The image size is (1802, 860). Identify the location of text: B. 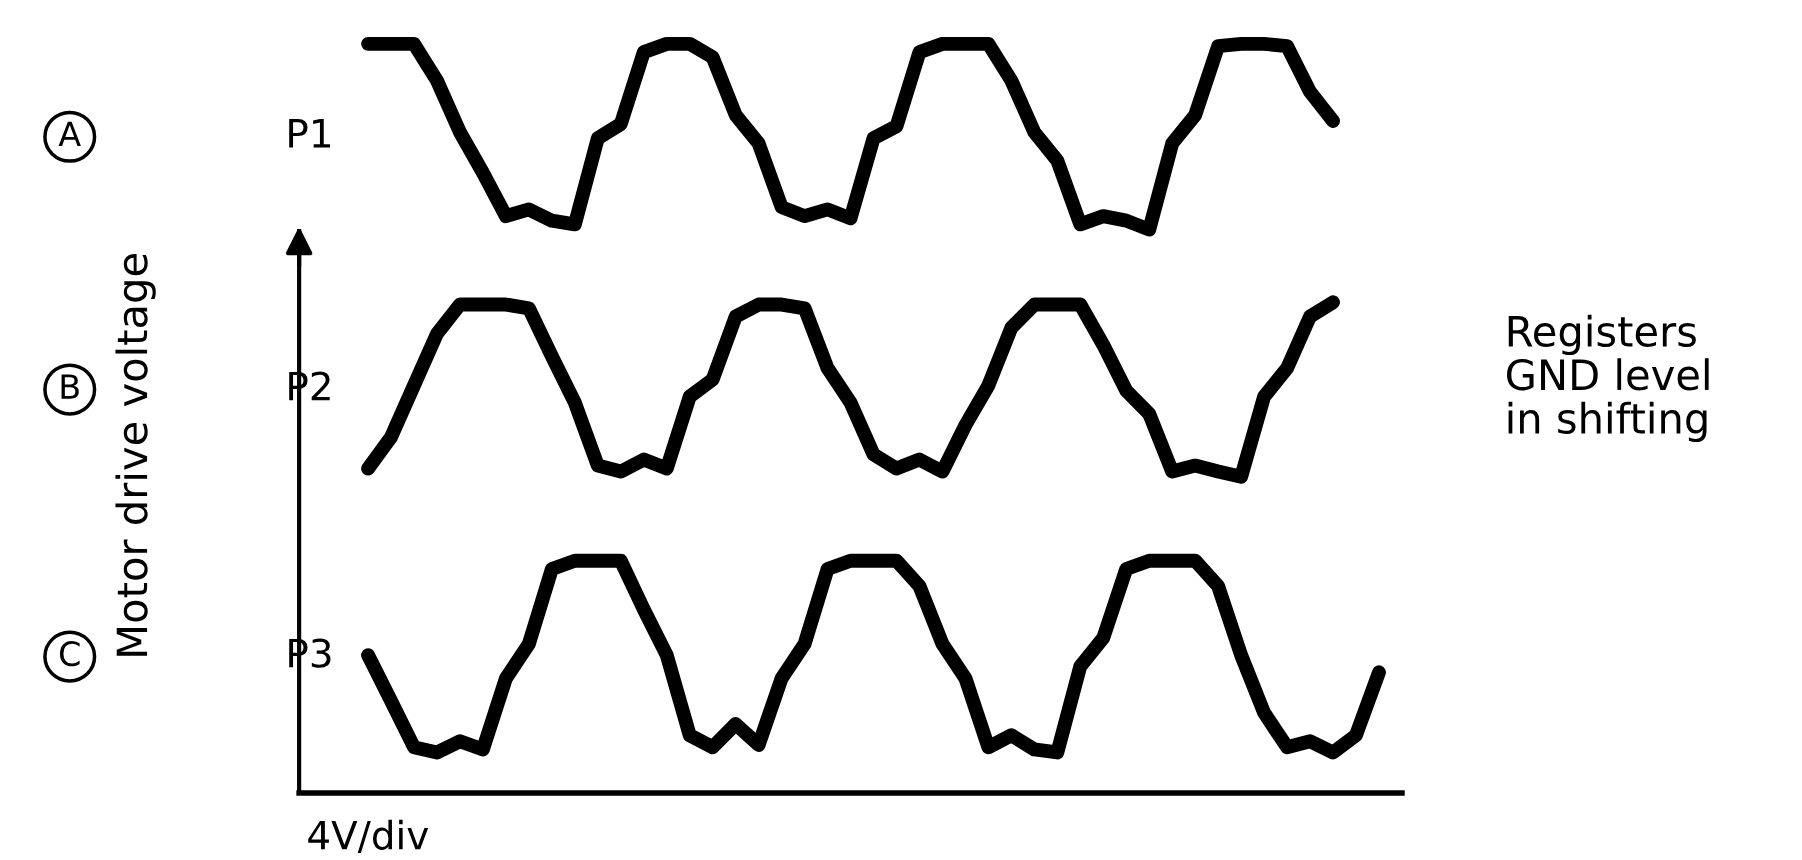
(70, 386).